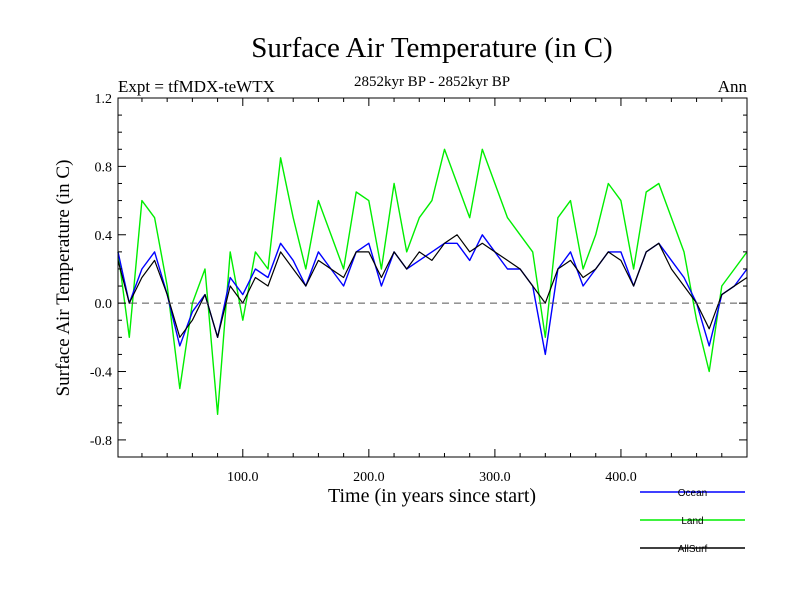  I want to click on legend-label-land: Land, so click(692, 521).